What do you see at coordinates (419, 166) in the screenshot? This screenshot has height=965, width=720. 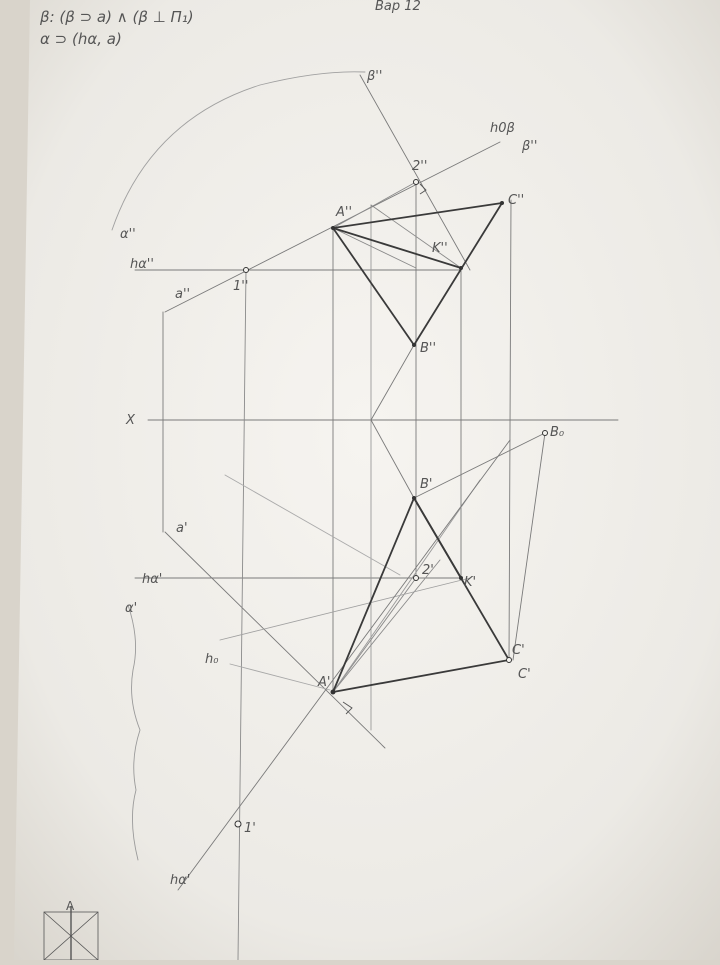 I see `label-two-front: 2''` at bounding box center [419, 166].